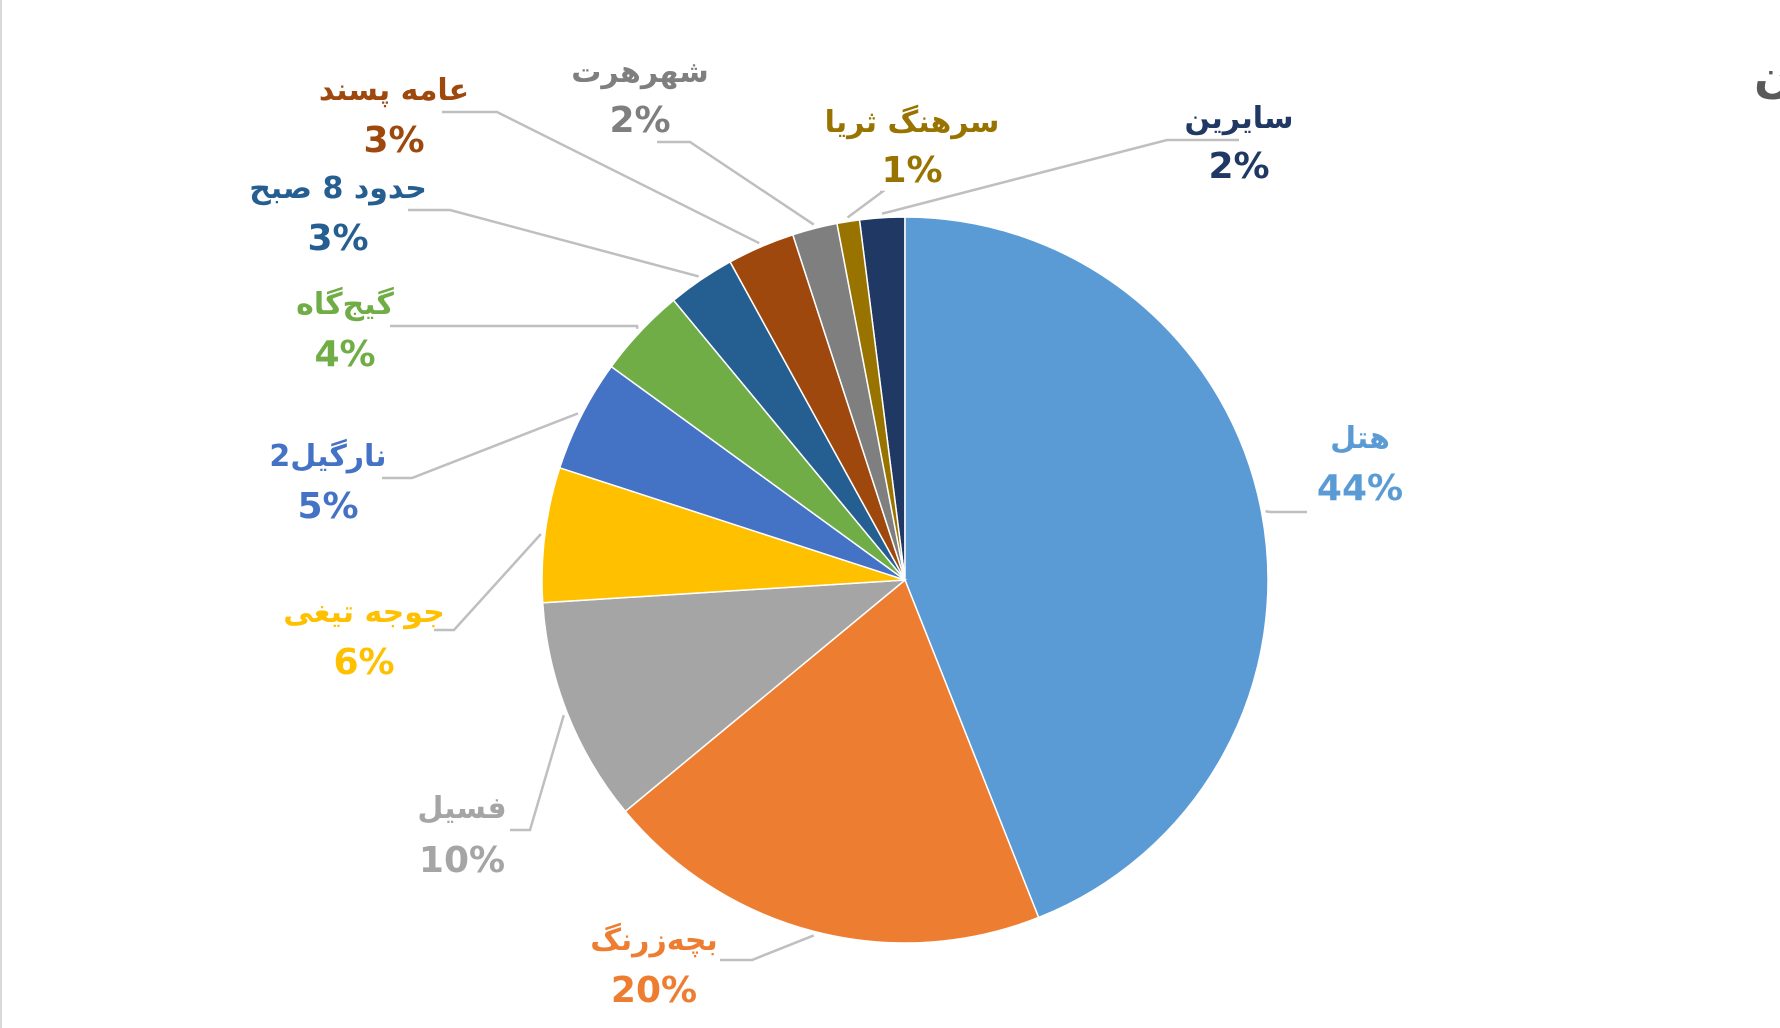 This screenshot has width=1780, height=1028. What do you see at coordinates (363, 612) in the screenshot?
I see `slice-label-4: جوجه تیغی` at bounding box center [363, 612].